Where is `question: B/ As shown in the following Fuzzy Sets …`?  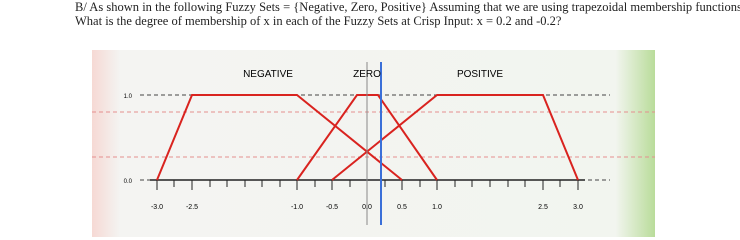
question: B/ As shown in the following Fuzzy Sets … is located at coordinates (407, 14).